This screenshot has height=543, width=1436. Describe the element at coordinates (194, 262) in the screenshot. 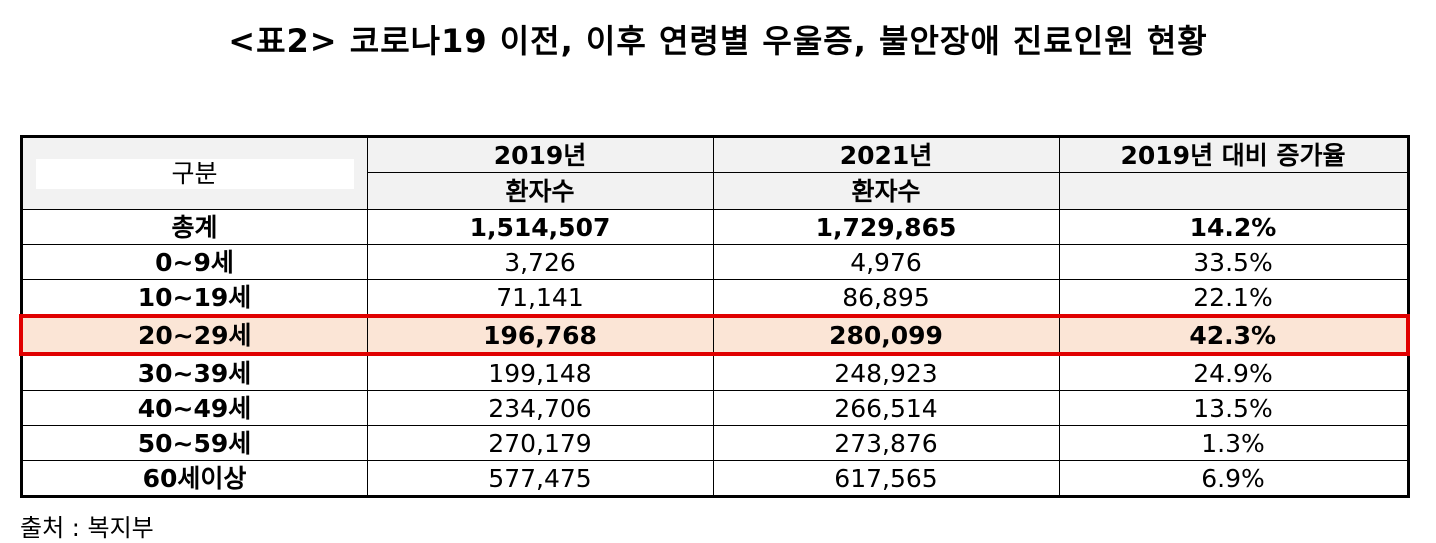

I see `row-label: 0~9세` at that location.